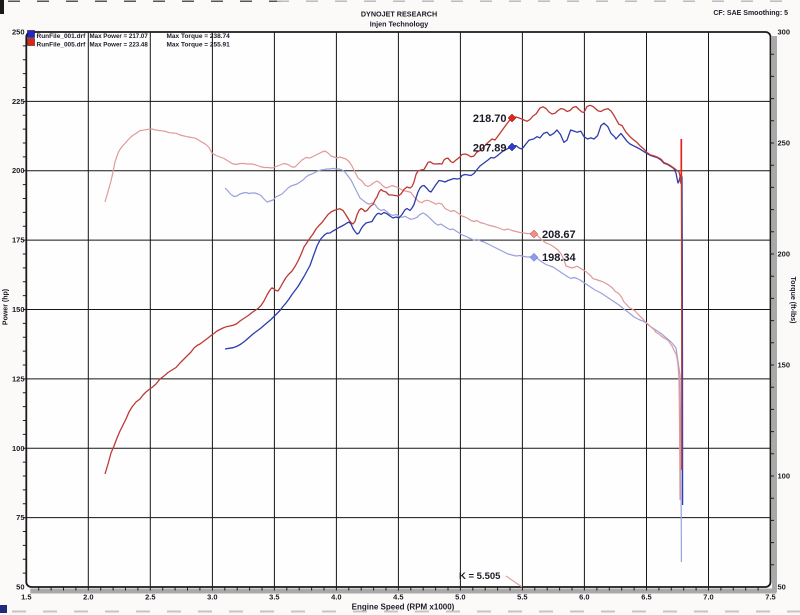 This screenshot has width=800, height=615. What do you see at coordinates (559, 258) in the screenshot?
I see `svg-text: 198.34` at bounding box center [559, 258].